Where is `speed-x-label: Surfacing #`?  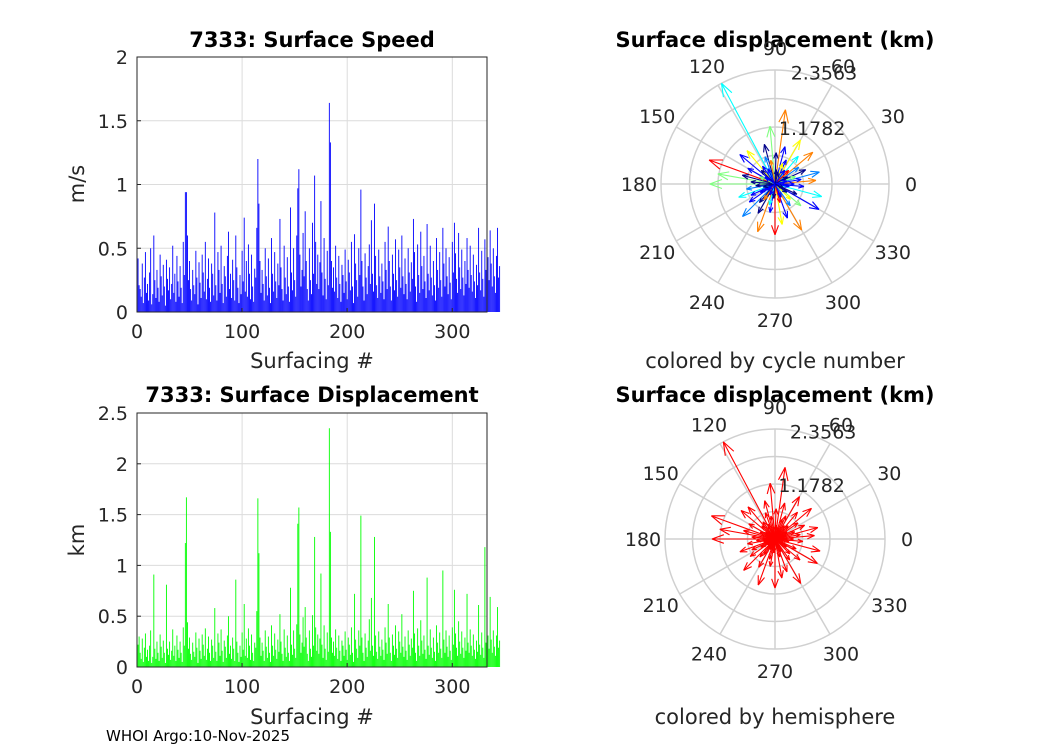
speed-x-label: Surfacing # is located at coordinates (312, 361).